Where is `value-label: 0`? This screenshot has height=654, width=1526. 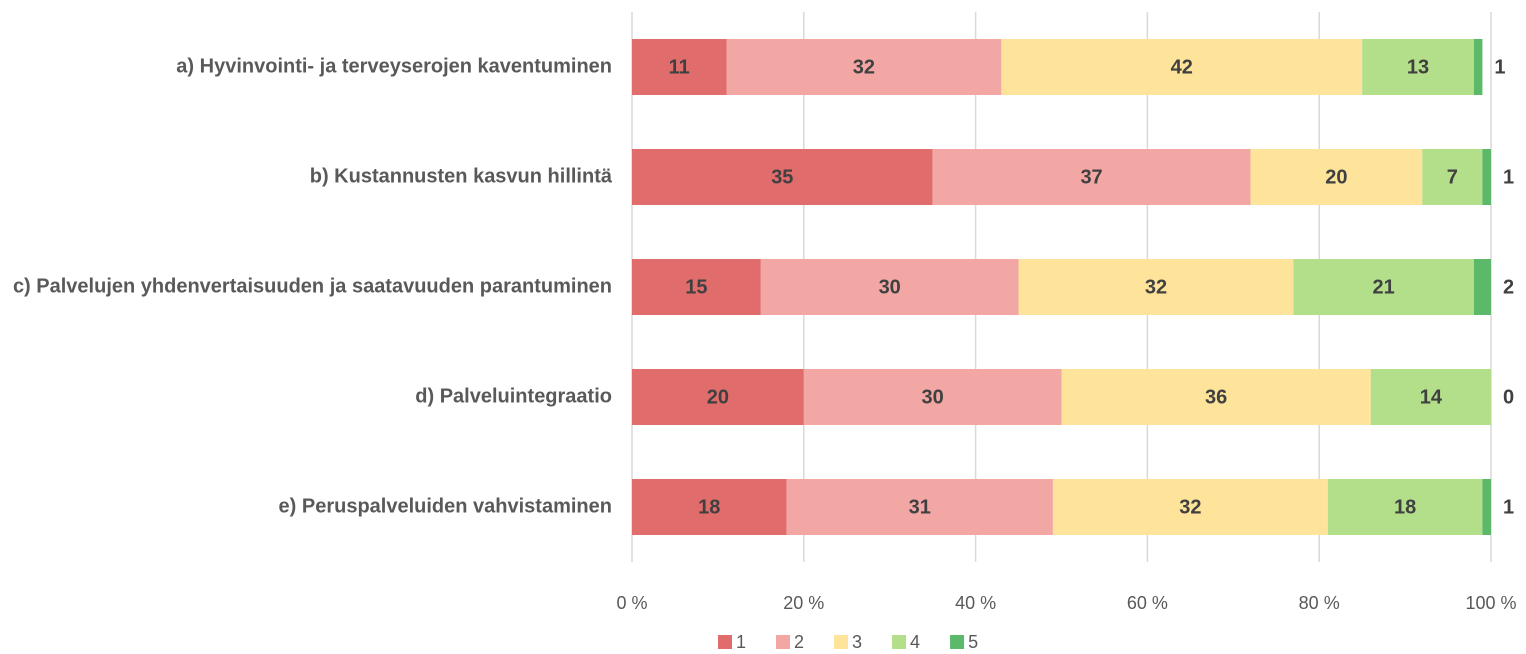
value-label: 0 is located at coordinates (1508, 397).